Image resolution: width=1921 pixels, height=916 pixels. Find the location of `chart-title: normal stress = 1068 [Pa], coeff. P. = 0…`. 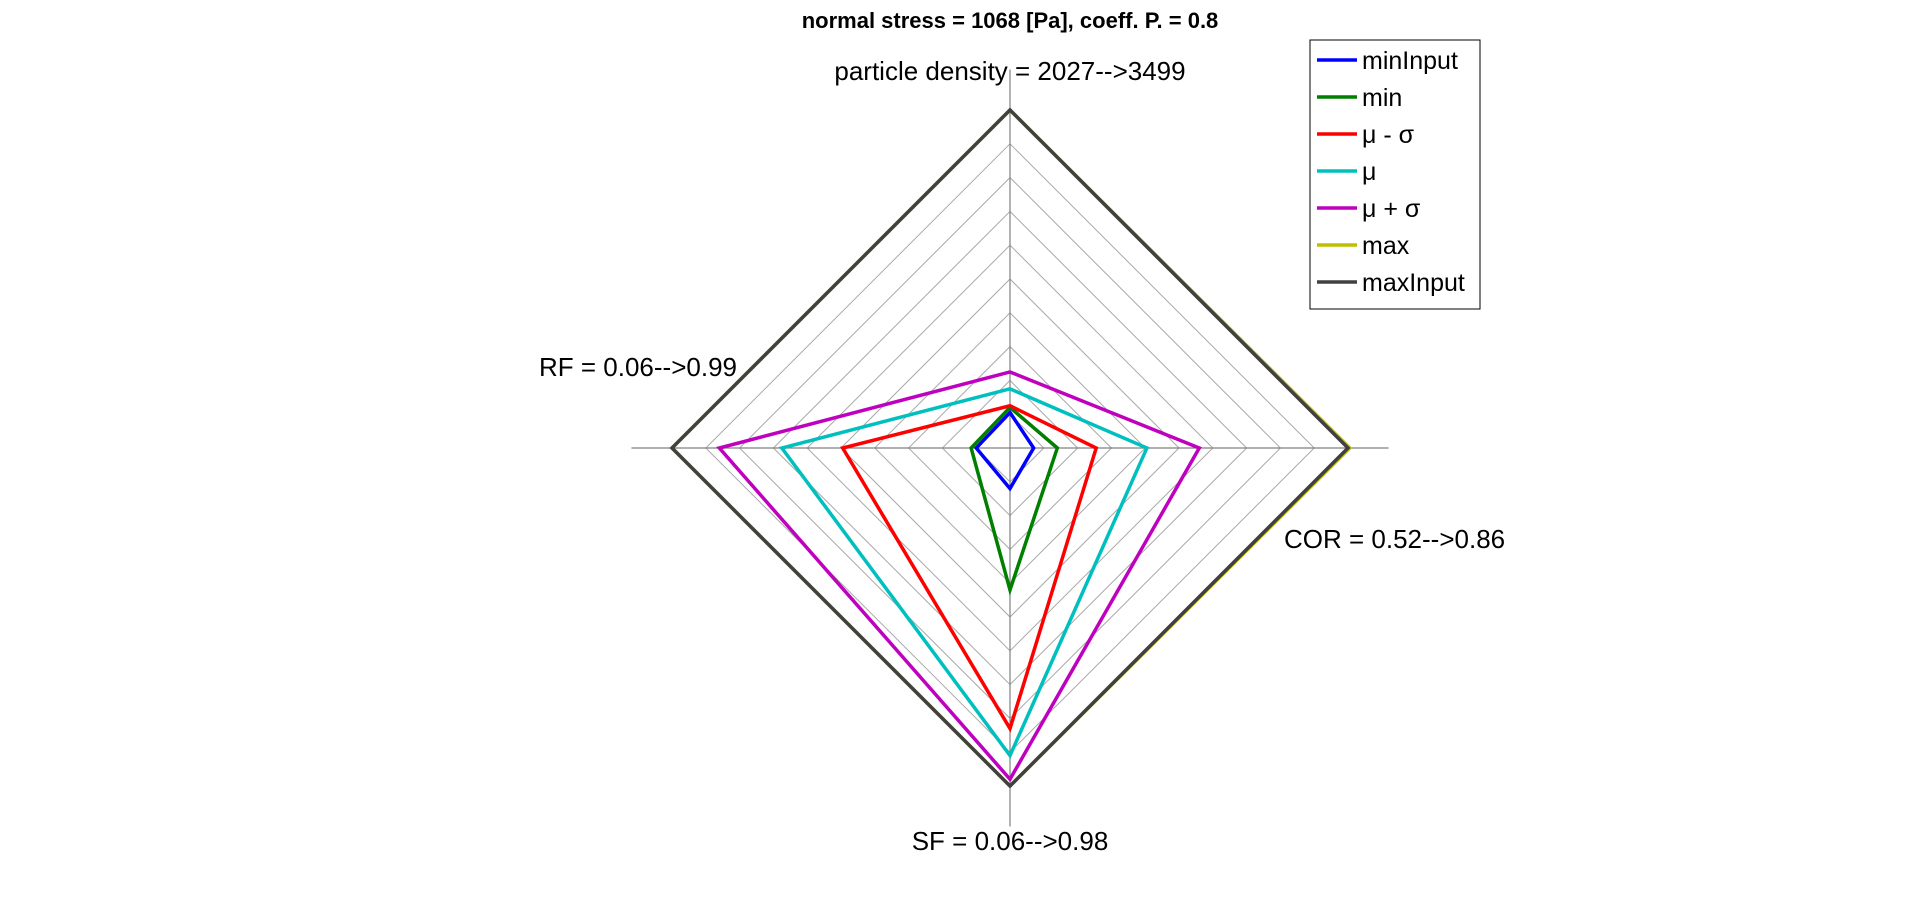

chart-title: normal stress = 1068 [Pa], coeff. P. = 0… is located at coordinates (1010, 20).